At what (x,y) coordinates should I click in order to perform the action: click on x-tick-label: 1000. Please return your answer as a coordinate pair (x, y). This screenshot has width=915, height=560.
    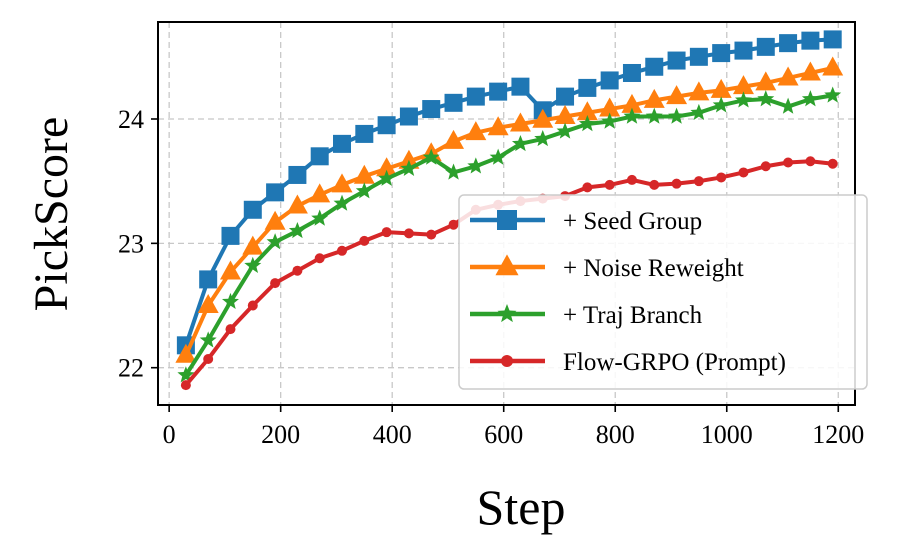
    Looking at the image, I should click on (727, 434).